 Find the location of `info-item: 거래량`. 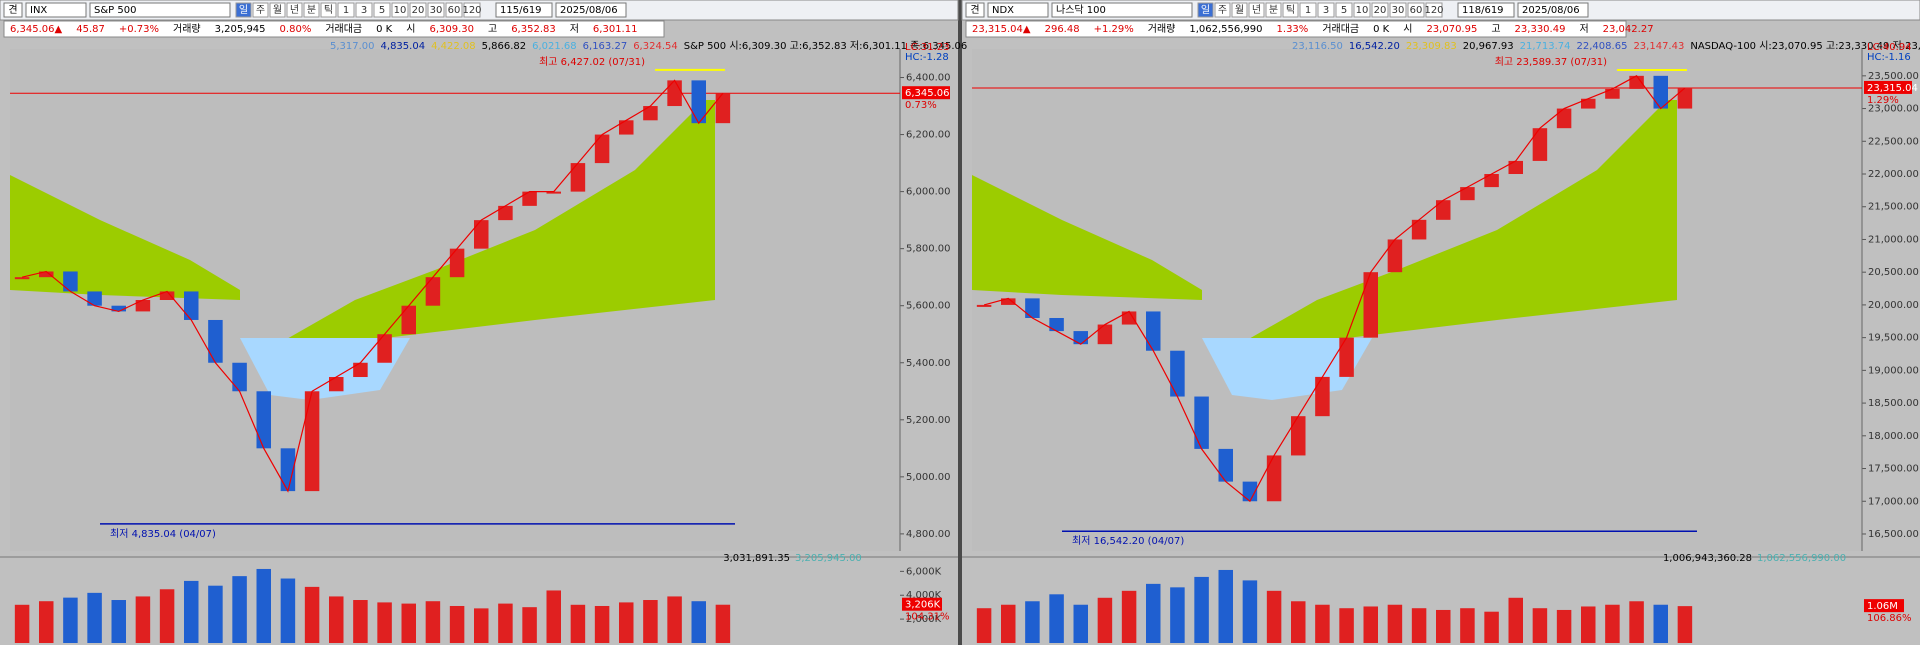

info-item: 거래량 is located at coordinates (1162, 29).